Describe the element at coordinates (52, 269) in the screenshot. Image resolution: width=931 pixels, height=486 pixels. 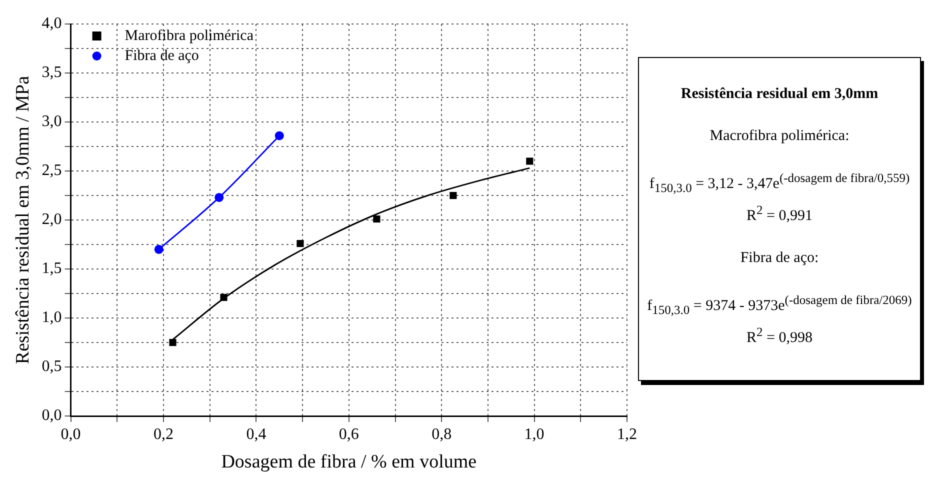
I see `y-tick-label: 1,5` at that location.